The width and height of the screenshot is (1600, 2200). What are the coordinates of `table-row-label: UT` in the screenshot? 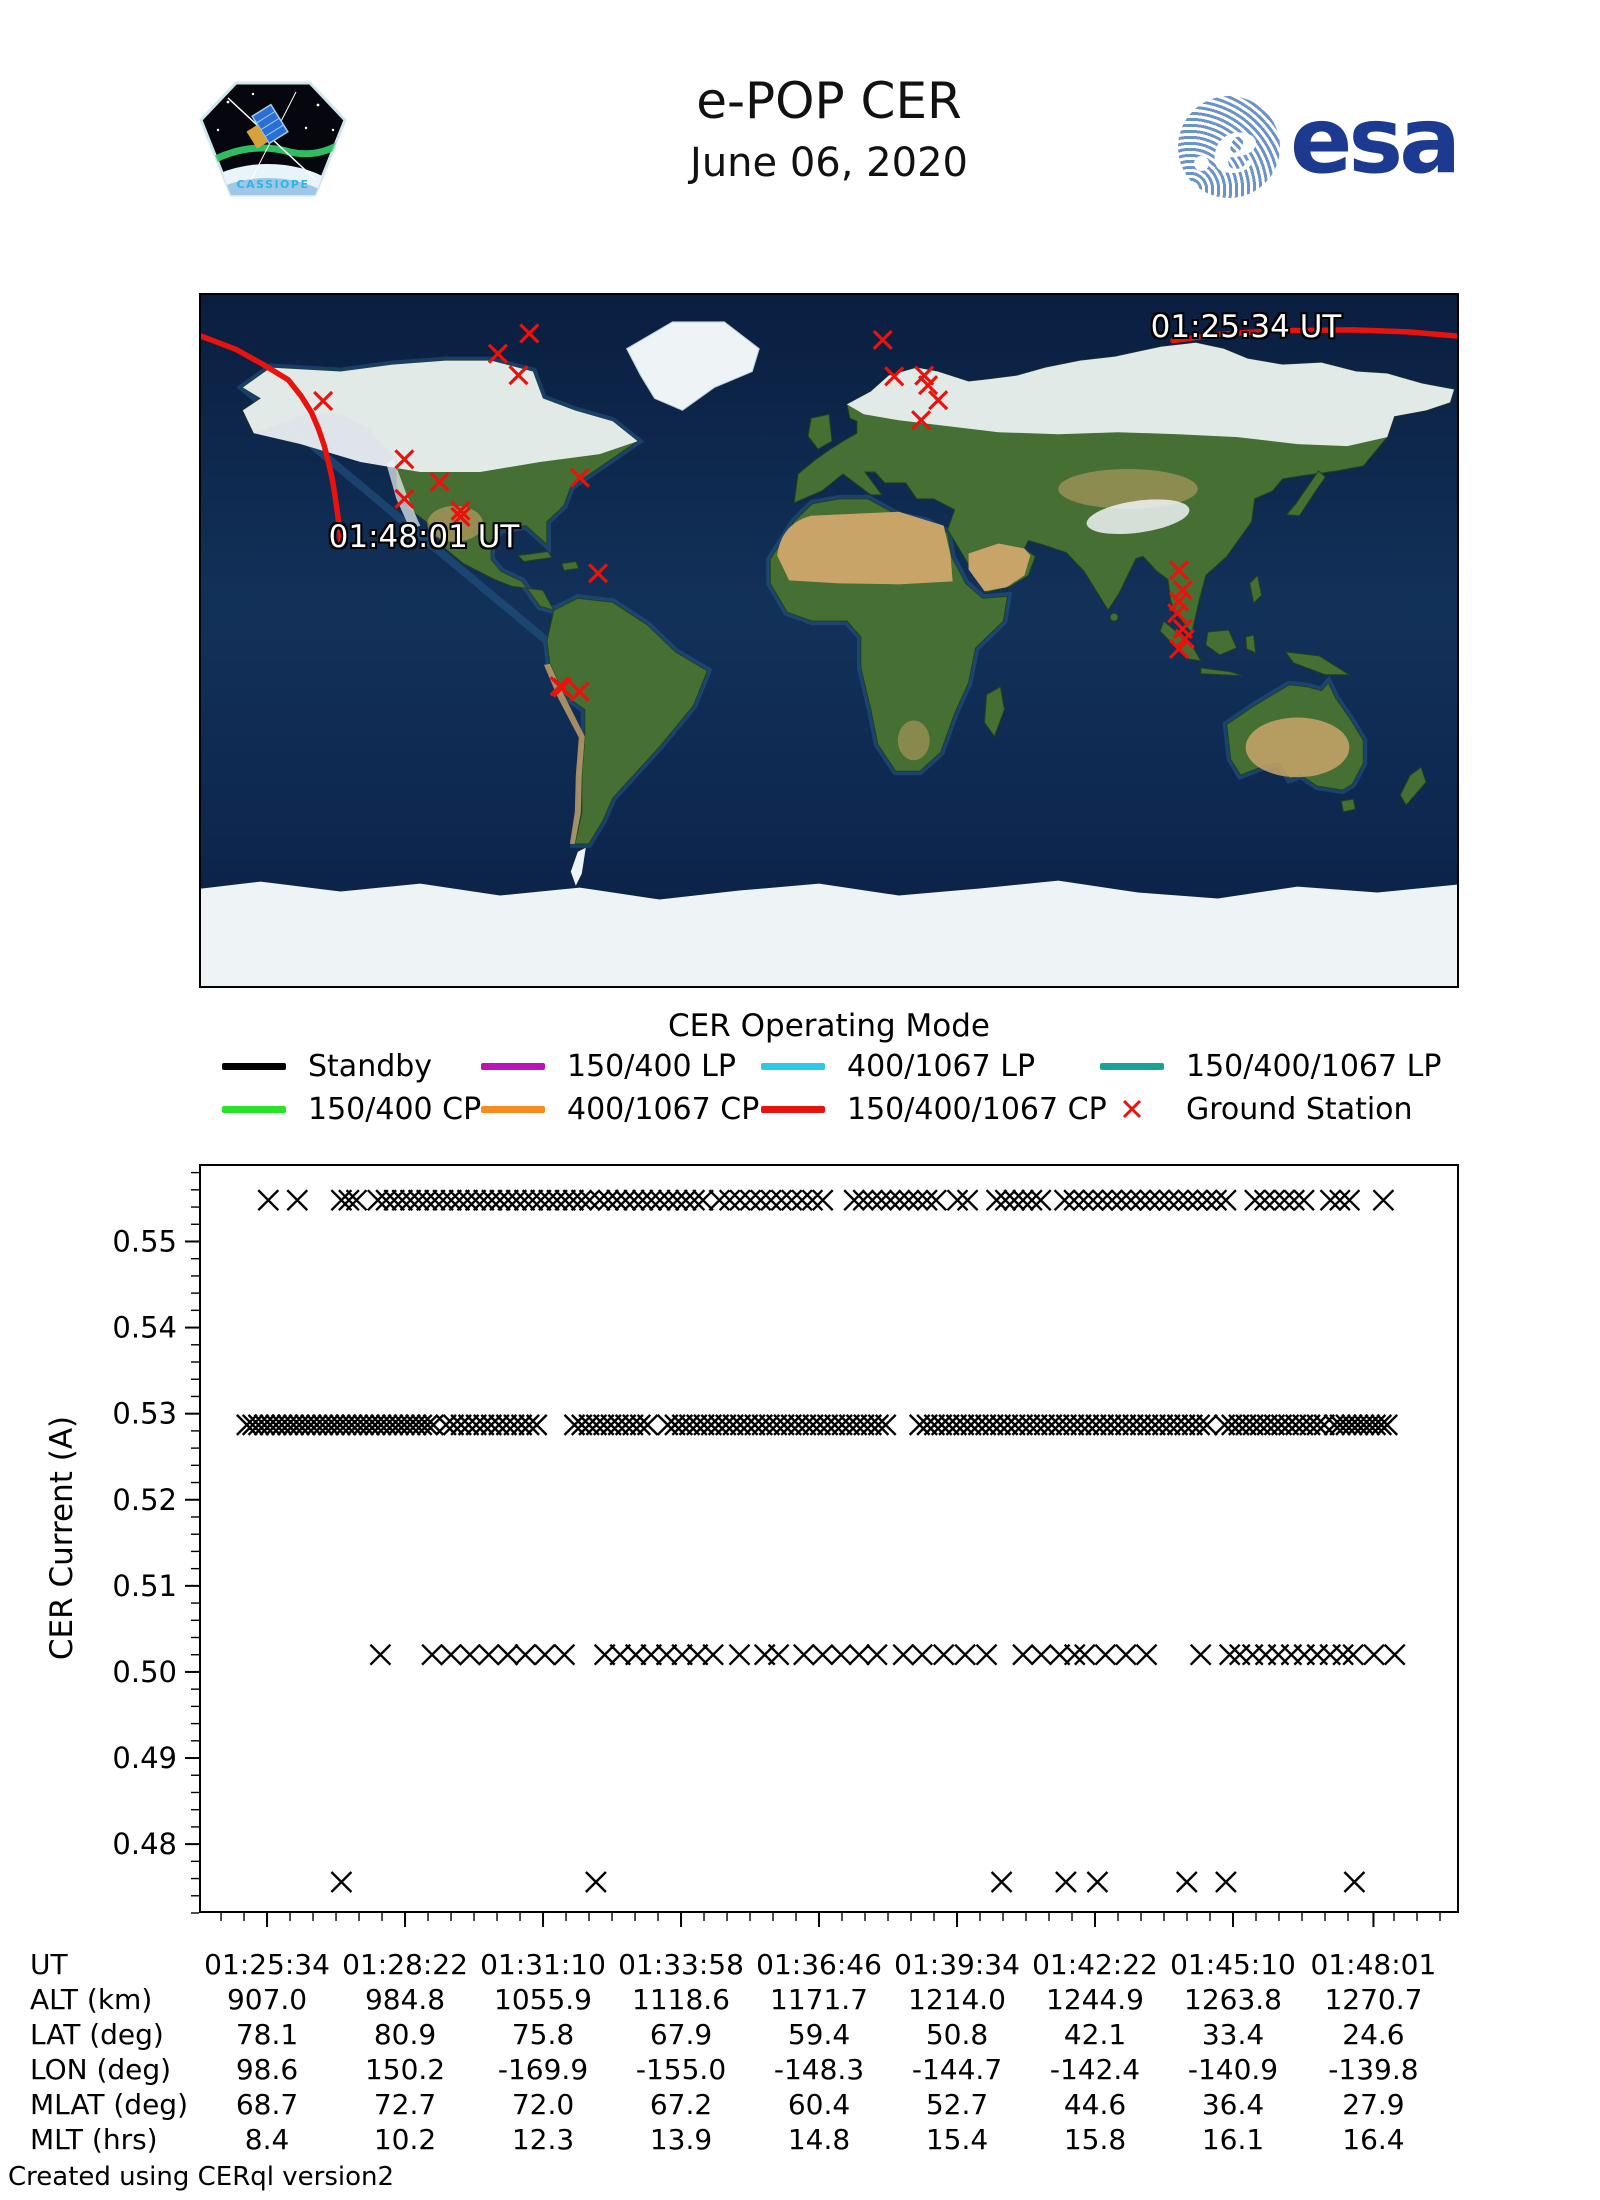 It's located at (49, 1964).